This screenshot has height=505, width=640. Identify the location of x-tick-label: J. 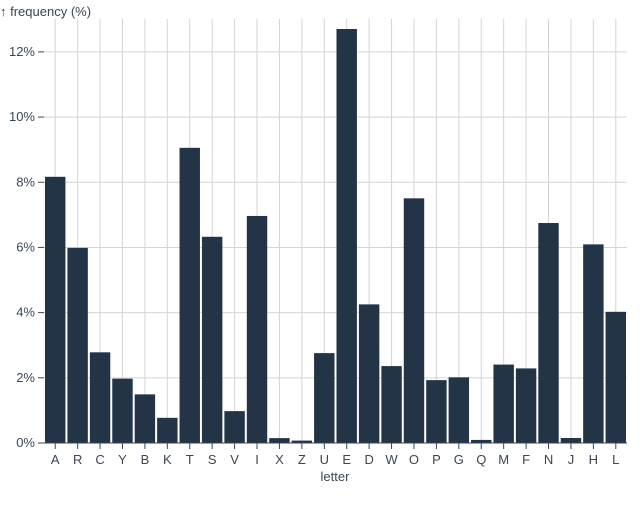
(571, 459).